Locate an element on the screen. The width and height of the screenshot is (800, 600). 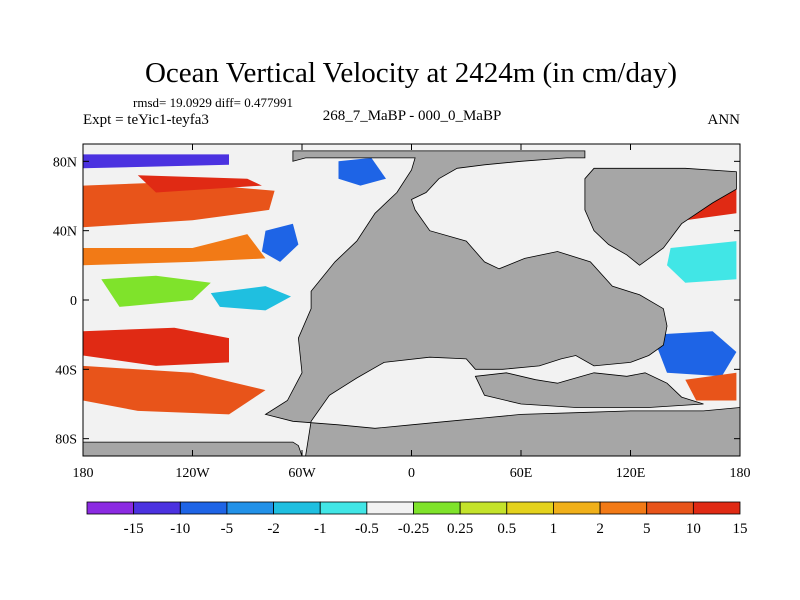
x-tick-label: 60W is located at coordinates (302, 473).